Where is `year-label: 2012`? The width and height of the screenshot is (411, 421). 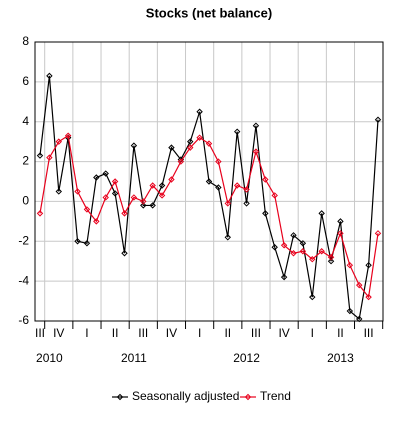
year-label: 2012 is located at coordinates (246, 358).